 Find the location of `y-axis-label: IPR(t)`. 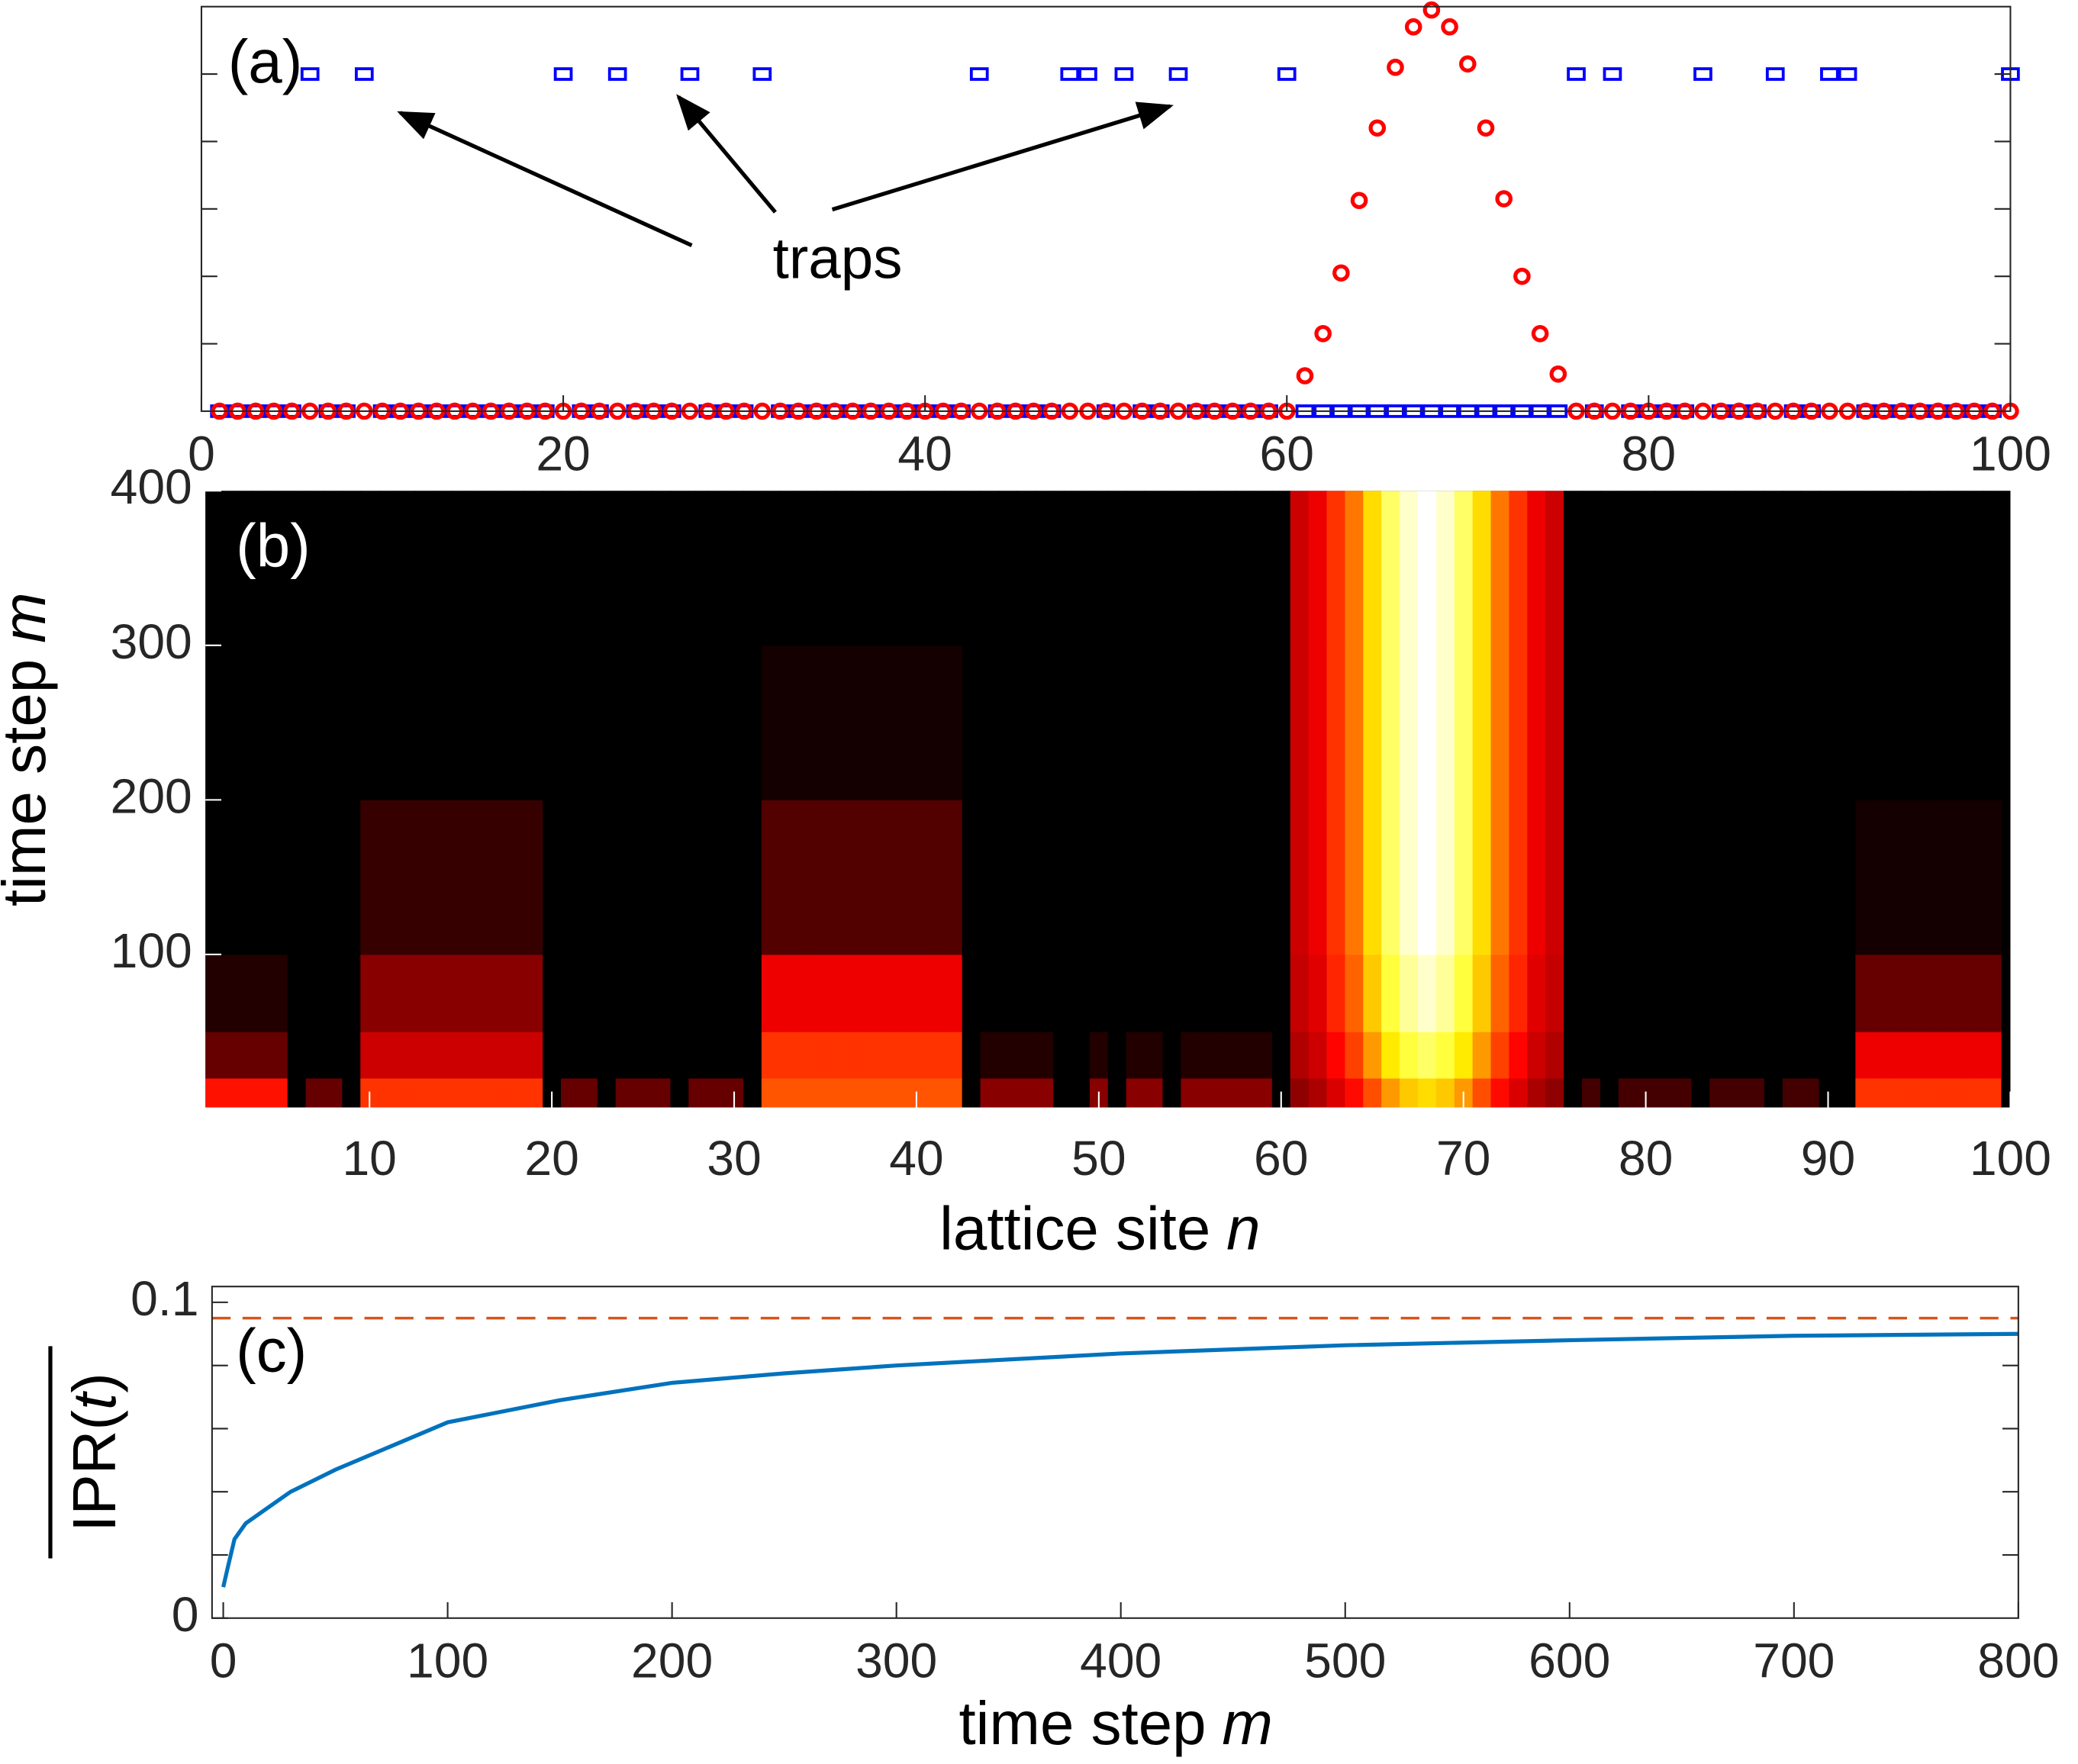

y-axis-label: IPR(t) is located at coordinates (94, 1452).